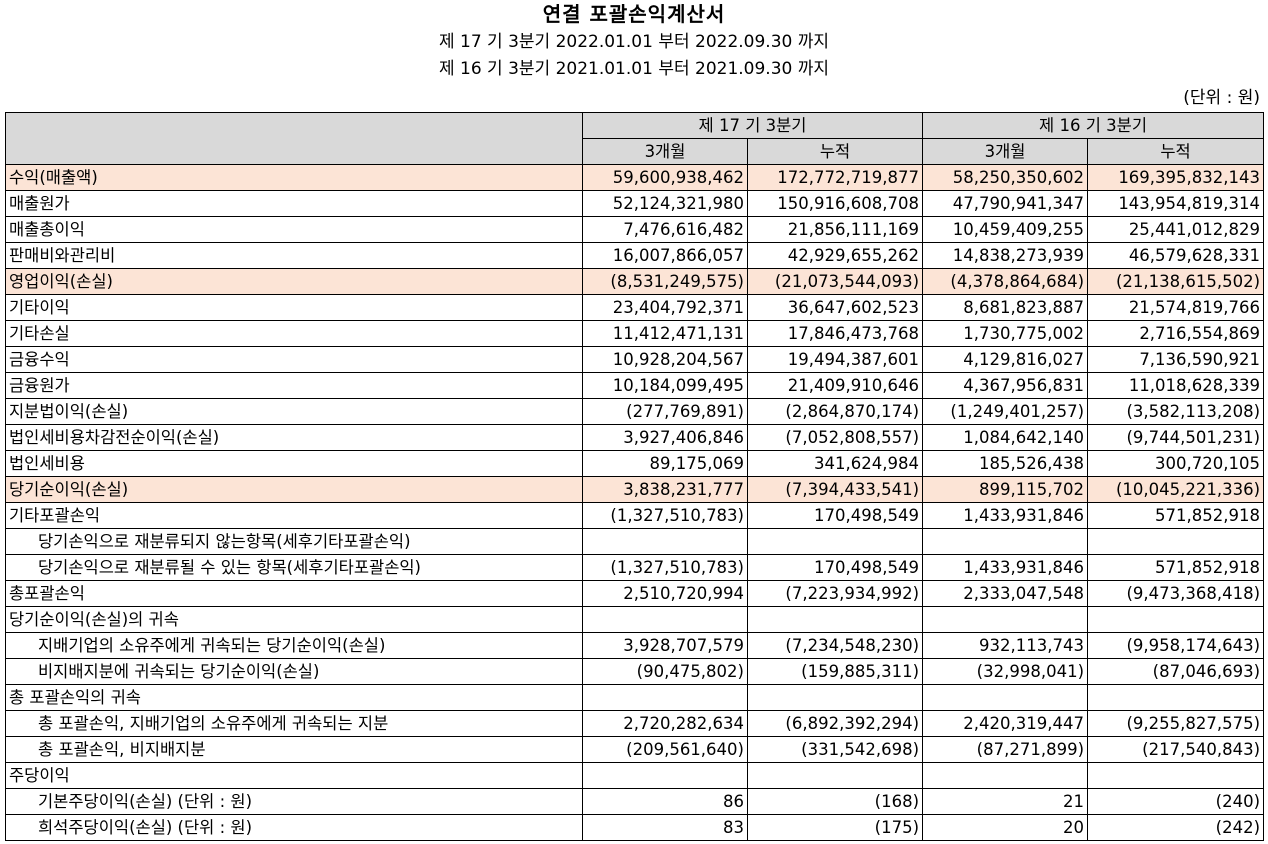 This screenshot has width=1268, height=844. Describe the element at coordinates (835, 307) in the screenshot. I see `value-current-cum: 36,647,602,523` at that location.